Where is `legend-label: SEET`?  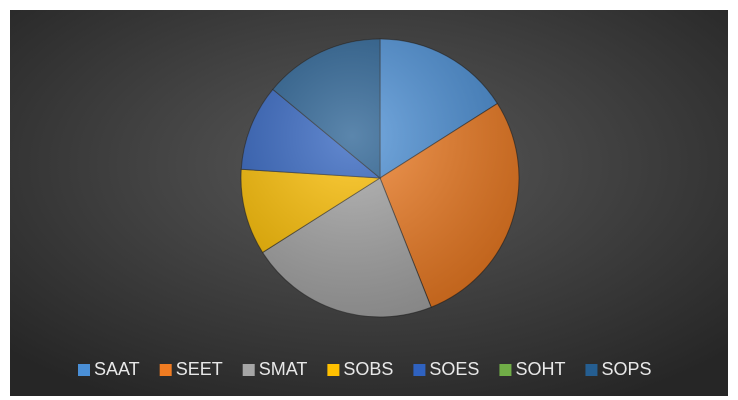
legend-label: SEET is located at coordinates (199, 369).